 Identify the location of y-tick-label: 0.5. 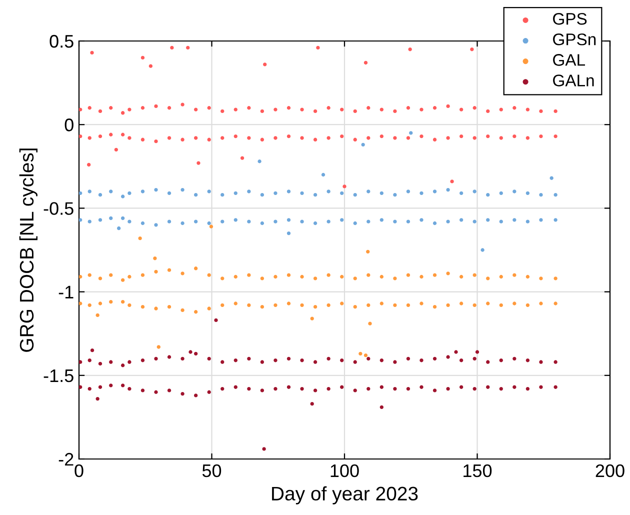
(62, 41).